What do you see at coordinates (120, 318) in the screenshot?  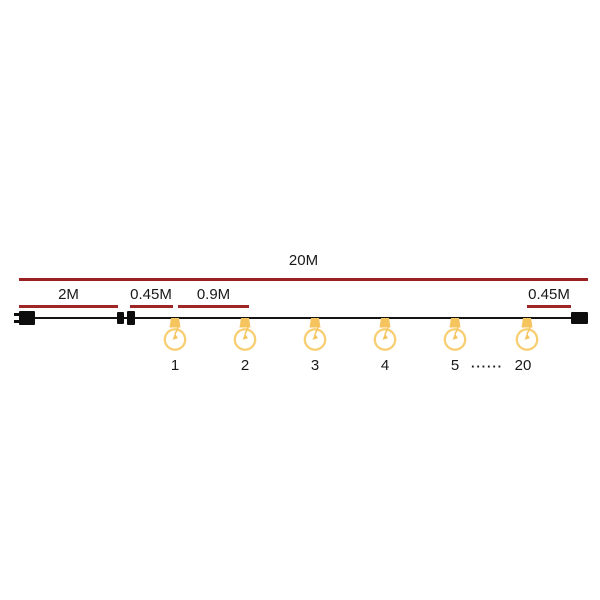 I see `connector-socket-icon` at bounding box center [120, 318].